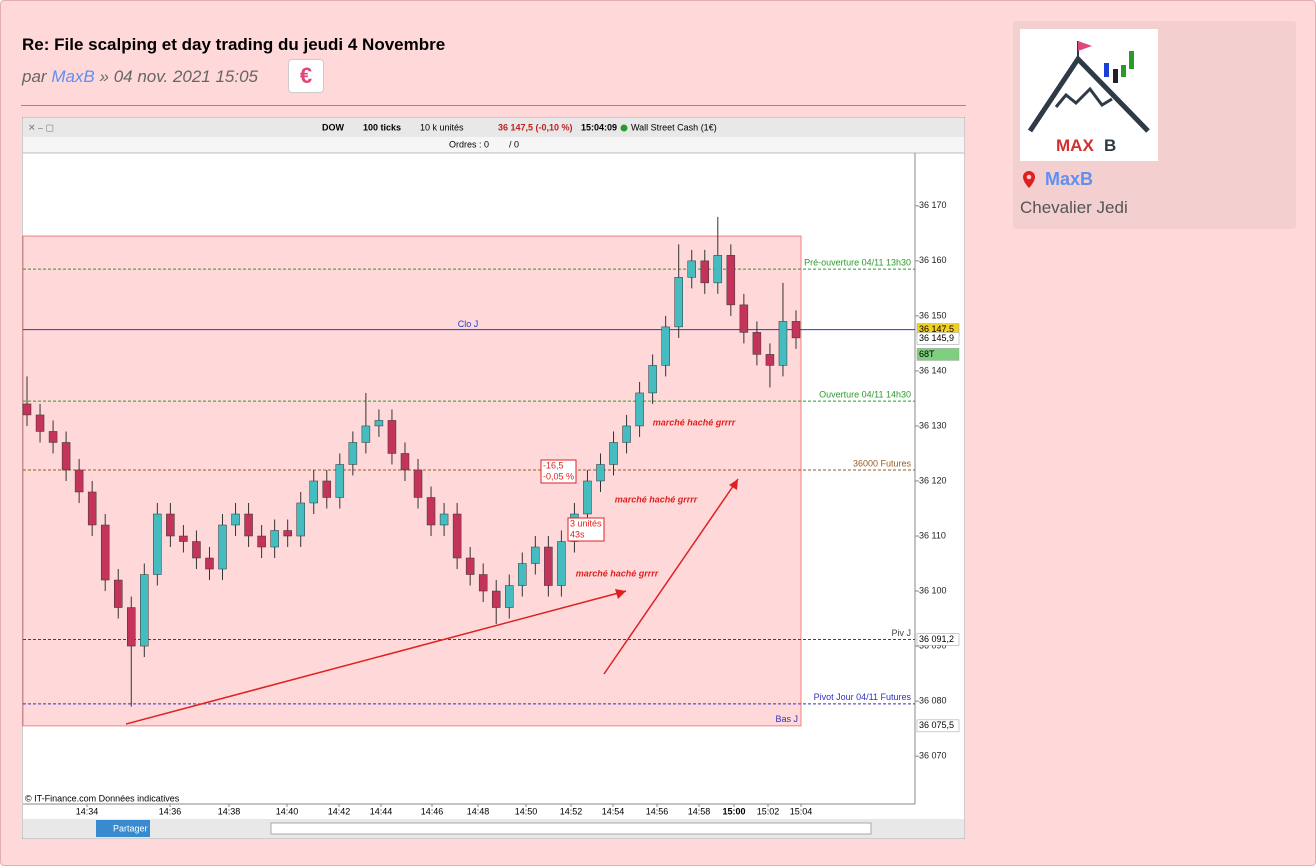 The height and width of the screenshot is (866, 1316). I want to click on y-tick-label: 36 130, so click(933, 425).